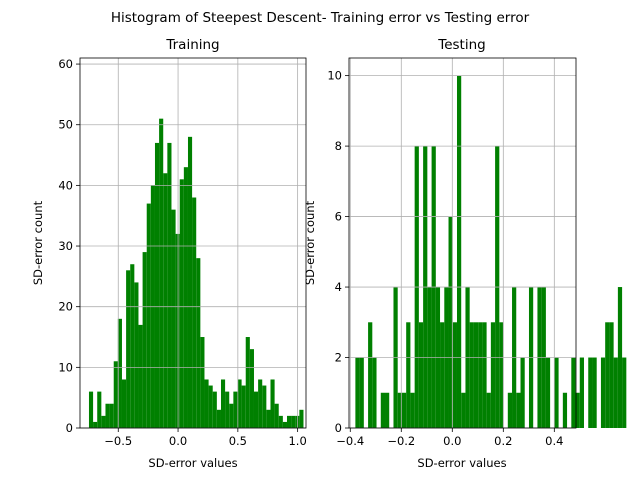 The width and height of the screenshot is (640, 480). I want to click on testing-x-tick-label: 0.4, so click(554, 441).